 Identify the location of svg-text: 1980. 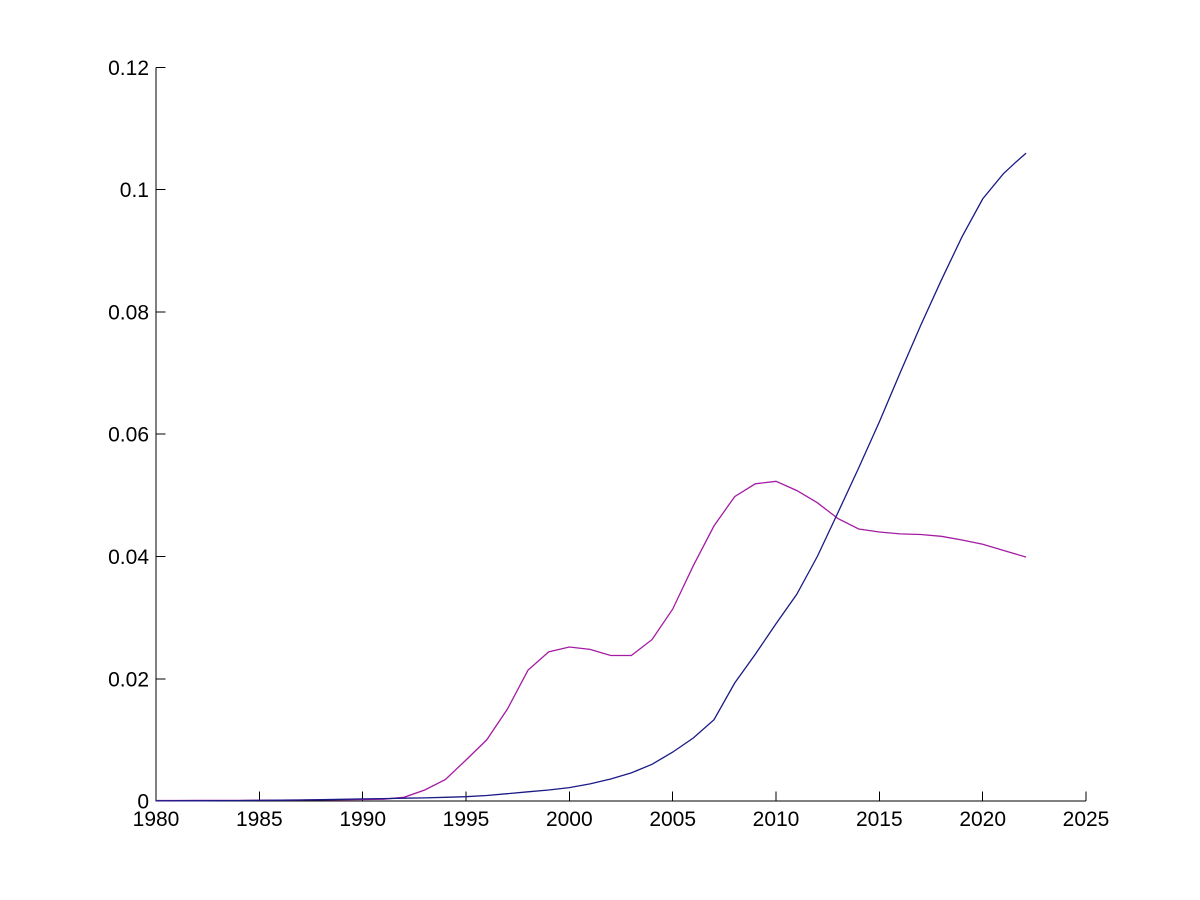
(156, 819).